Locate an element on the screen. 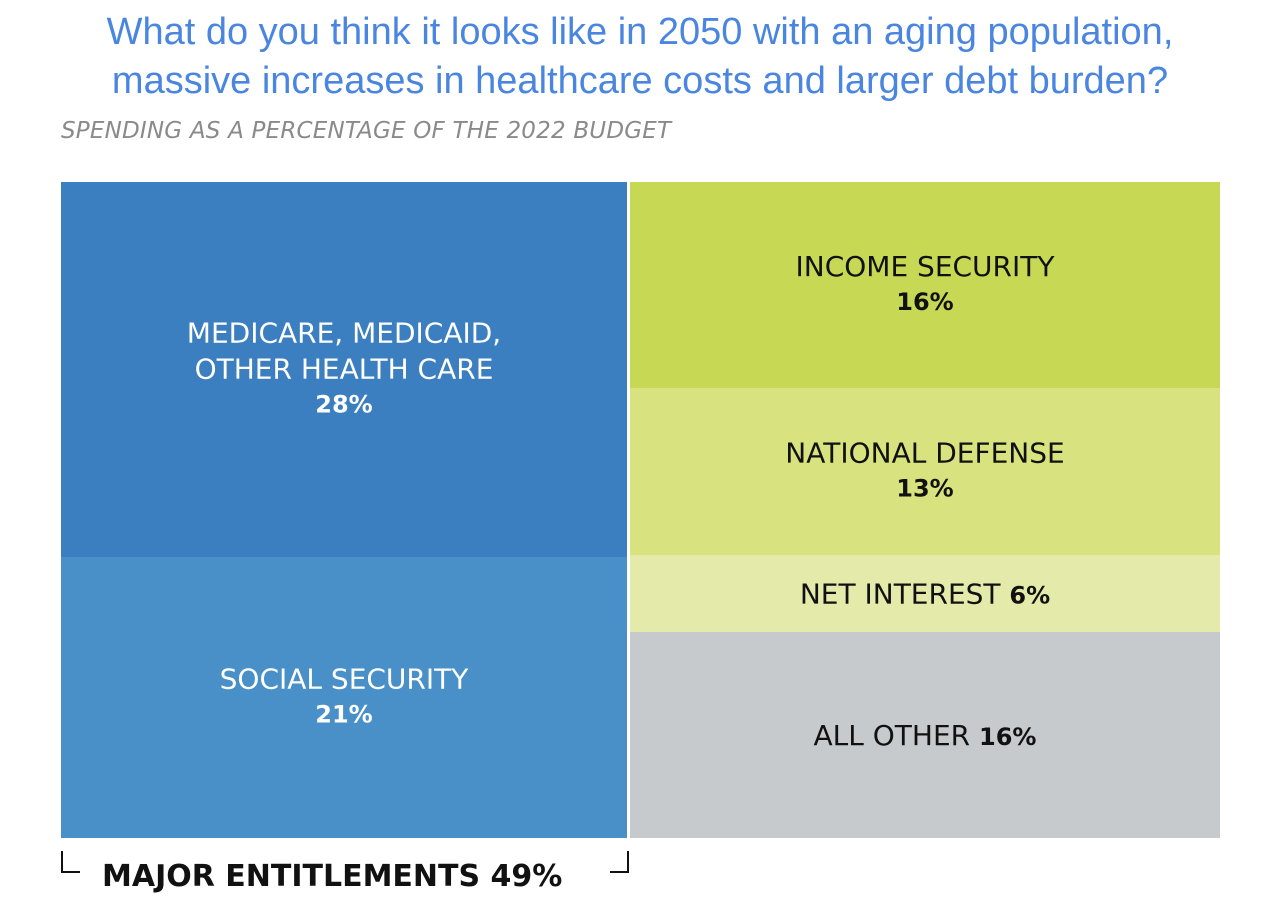 The height and width of the screenshot is (923, 1280). tile-income-security is located at coordinates (925, 285).